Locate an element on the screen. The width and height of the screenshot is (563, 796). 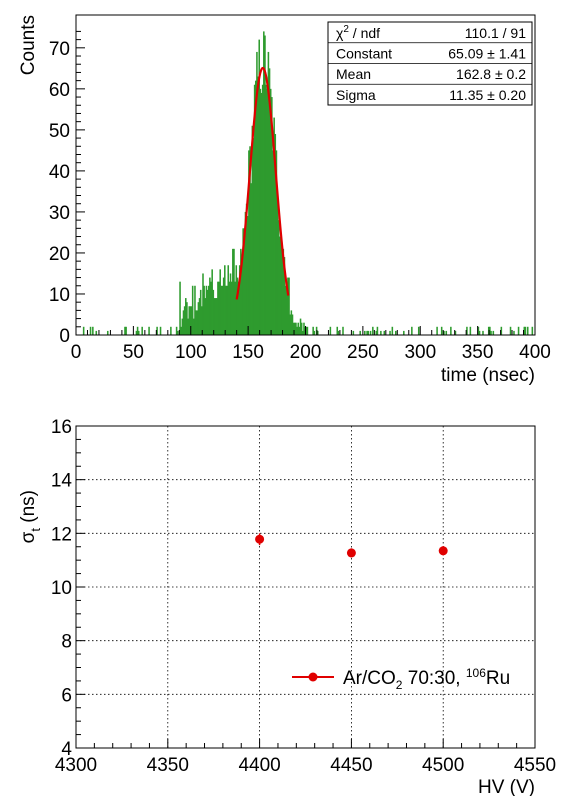
y-tick-label: 10 is located at coordinates (59, 295).